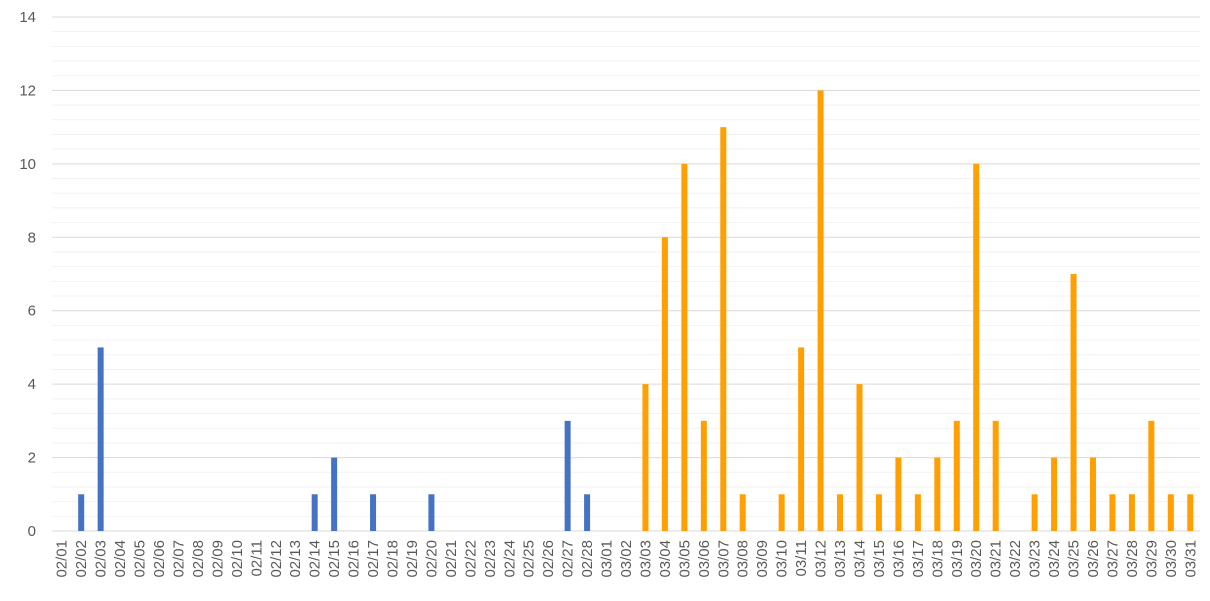 Image resolution: width=1210 pixels, height=601 pixels. I want to click on x-tick-label: 02/18, so click(393, 559).